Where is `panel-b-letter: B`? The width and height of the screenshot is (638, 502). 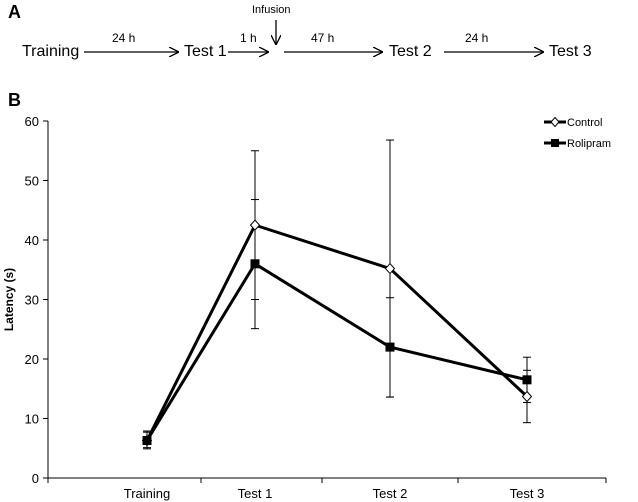
panel-b-letter: B is located at coordinates (14, 100).